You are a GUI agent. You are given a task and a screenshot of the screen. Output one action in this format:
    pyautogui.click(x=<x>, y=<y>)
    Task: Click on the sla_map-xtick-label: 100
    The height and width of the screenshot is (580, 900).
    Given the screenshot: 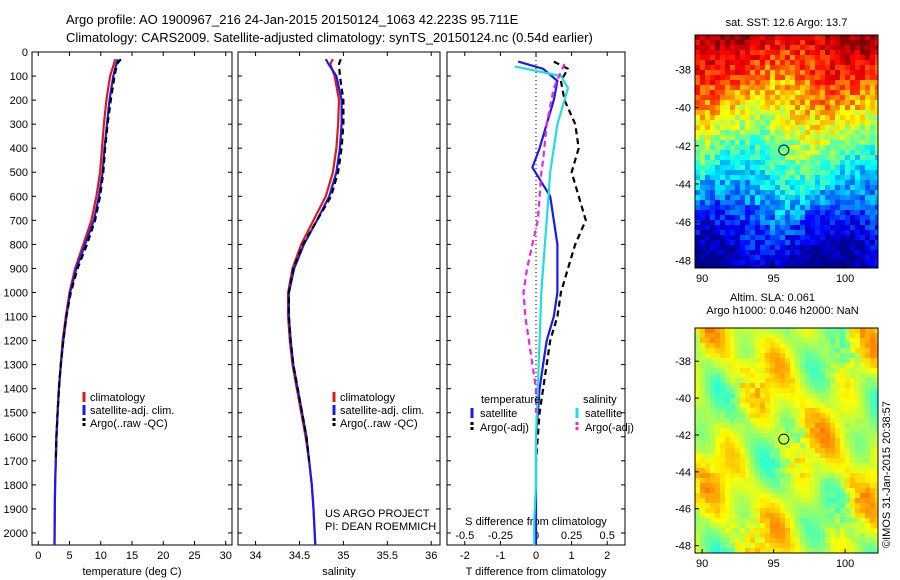 What is the action you would take?
    pyautogui.click(x=845, y=564)
    